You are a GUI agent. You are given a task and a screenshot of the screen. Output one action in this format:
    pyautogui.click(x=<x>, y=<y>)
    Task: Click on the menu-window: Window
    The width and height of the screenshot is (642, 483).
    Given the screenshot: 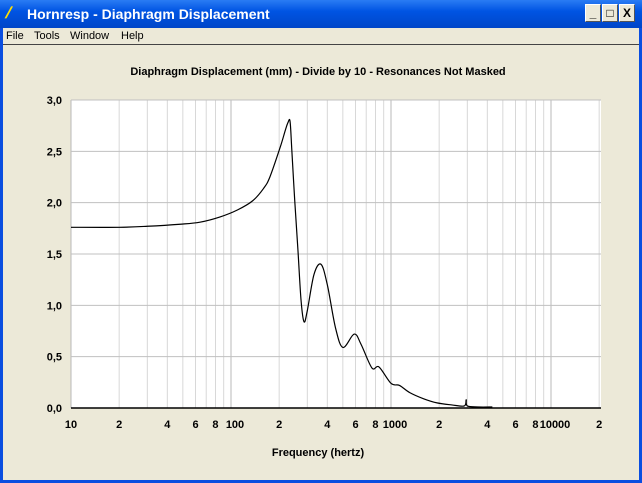 What is the action you would take?
    pyautogui.click(x=90, y=36)
    